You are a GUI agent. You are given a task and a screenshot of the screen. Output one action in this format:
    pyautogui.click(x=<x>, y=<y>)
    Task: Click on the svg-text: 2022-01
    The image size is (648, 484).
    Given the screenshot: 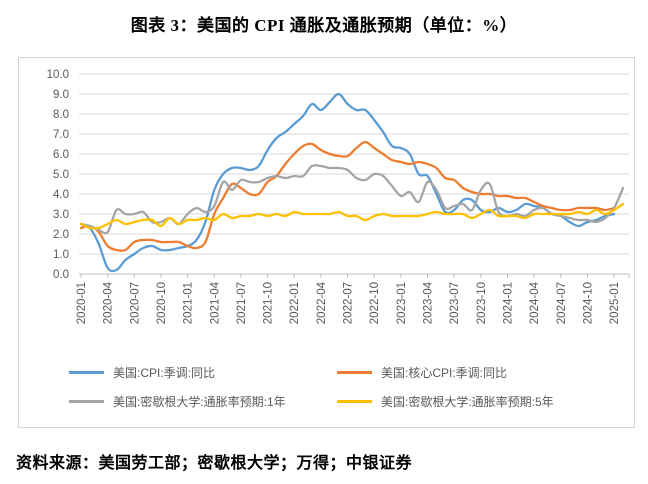 What is the action you would take?
    pyautogui.click(x=295, y=303)
    